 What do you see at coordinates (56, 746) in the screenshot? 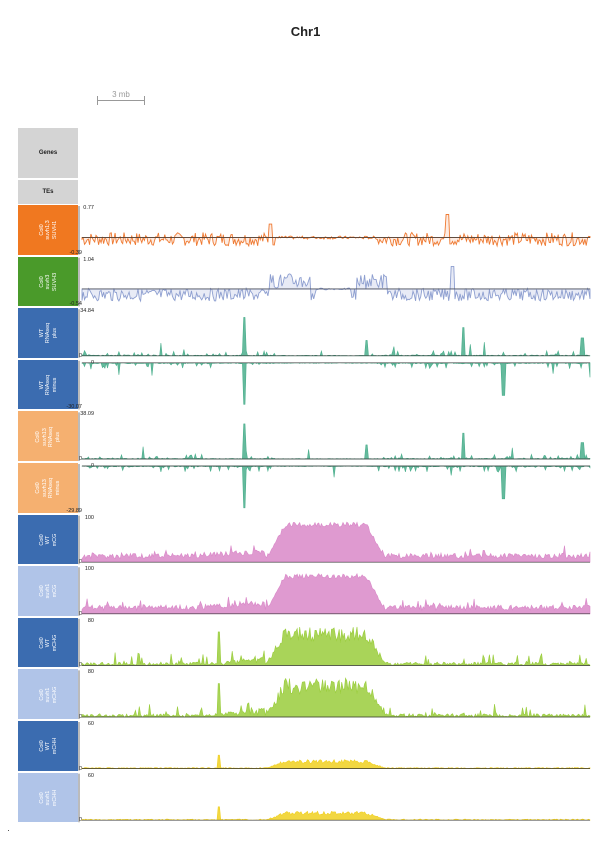
I see `track-label-10: Col0 WT mCHH 60 0` at bounding box center [56, 746].